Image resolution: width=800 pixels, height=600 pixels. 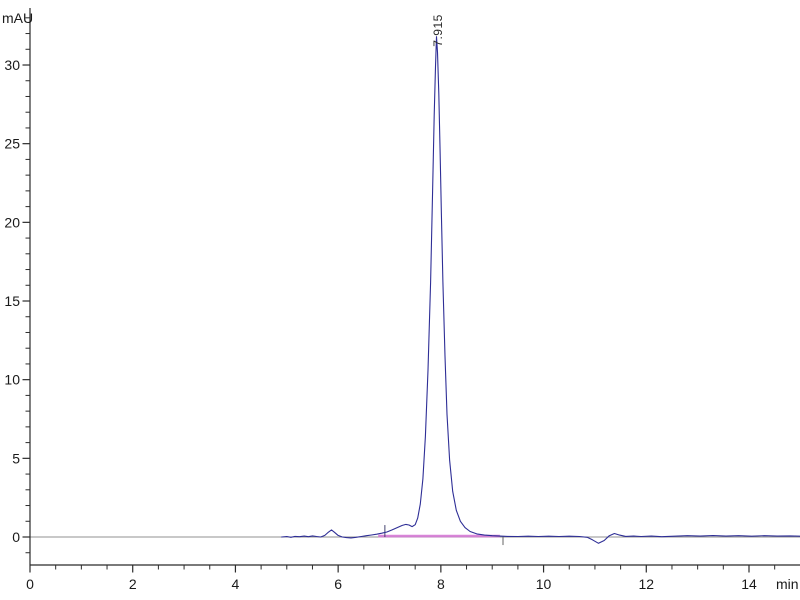 What do you see at coordinates (133, 584) in the screenshot?
I see `x-tick-label: 2` at bounding box center [133, 584].